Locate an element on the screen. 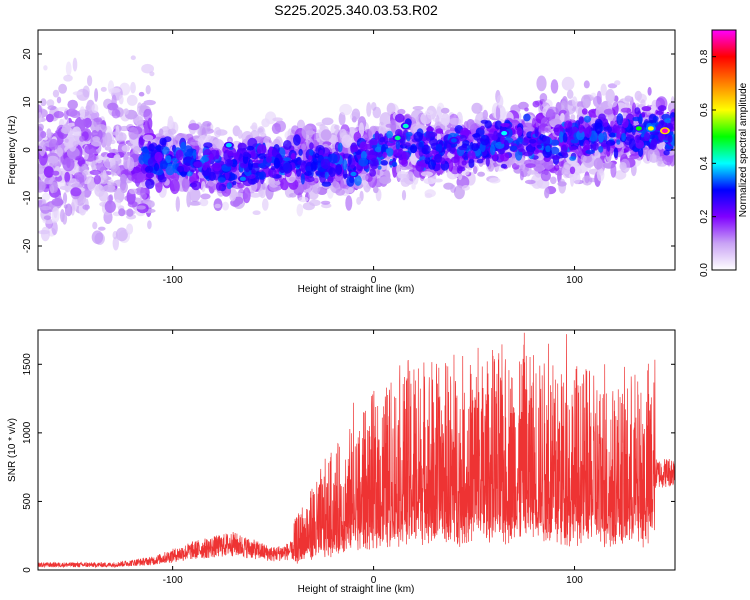  colorbar-tick-label: 0.8 is located at coordinates (704, 56).